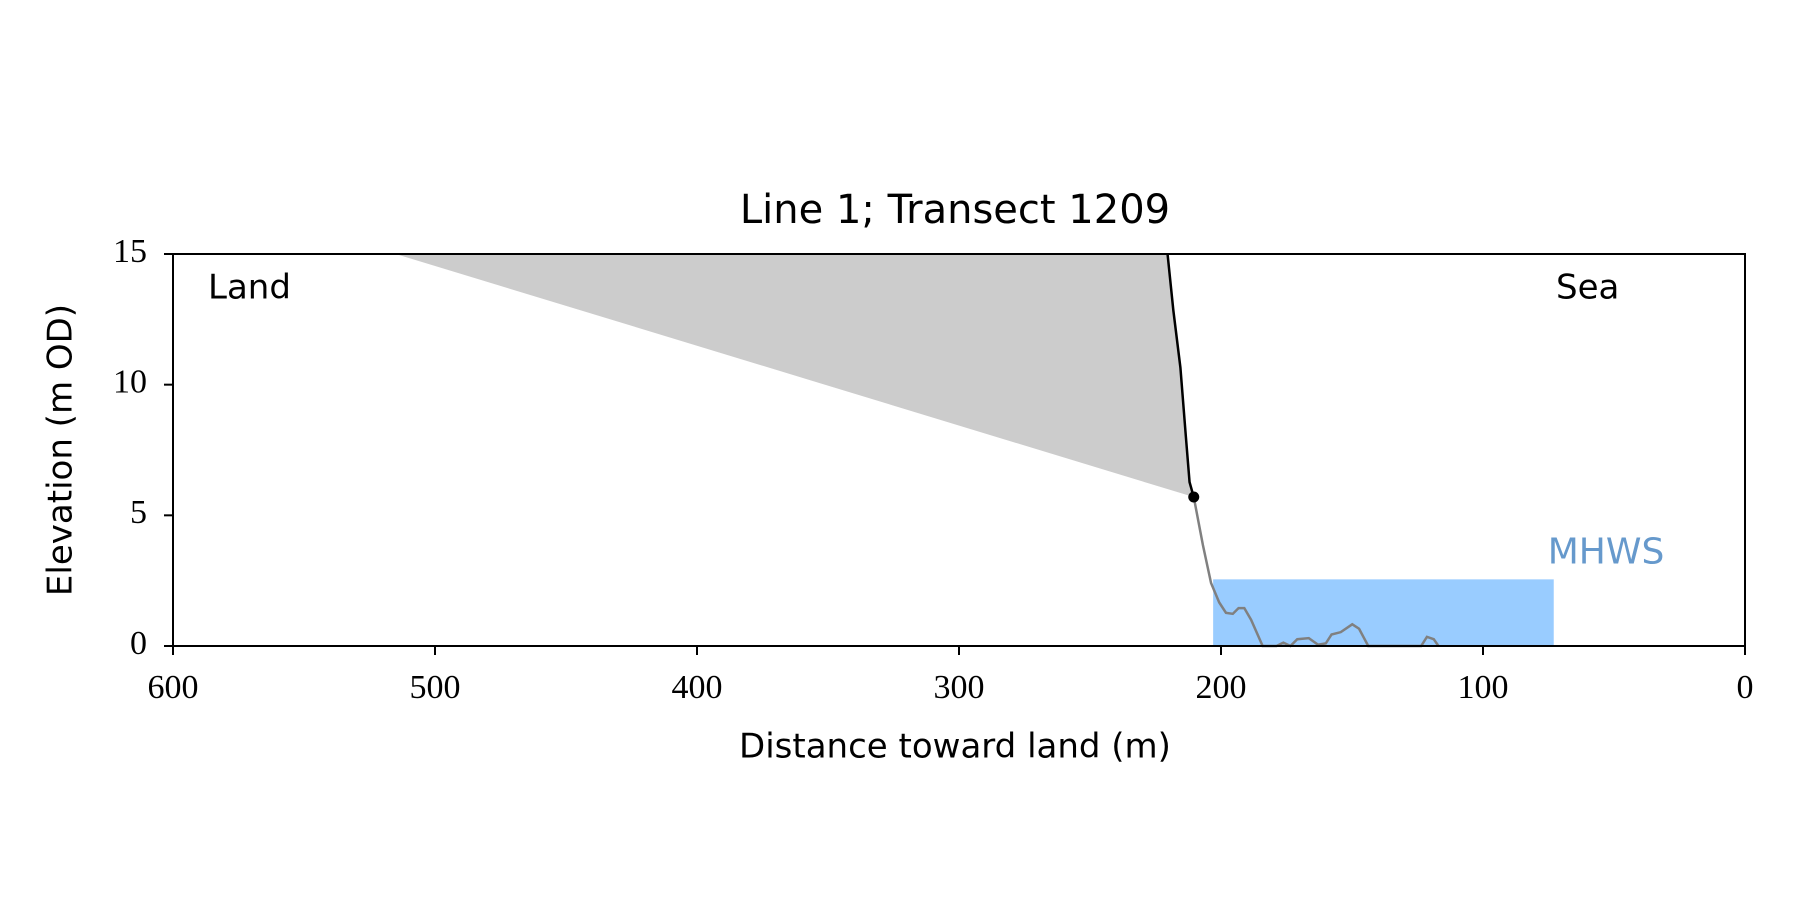 This screenshot has height=900, width=1800. Describe the element at coordinates (794, 376) in the screenshot. I see `shaded-area` at that location.